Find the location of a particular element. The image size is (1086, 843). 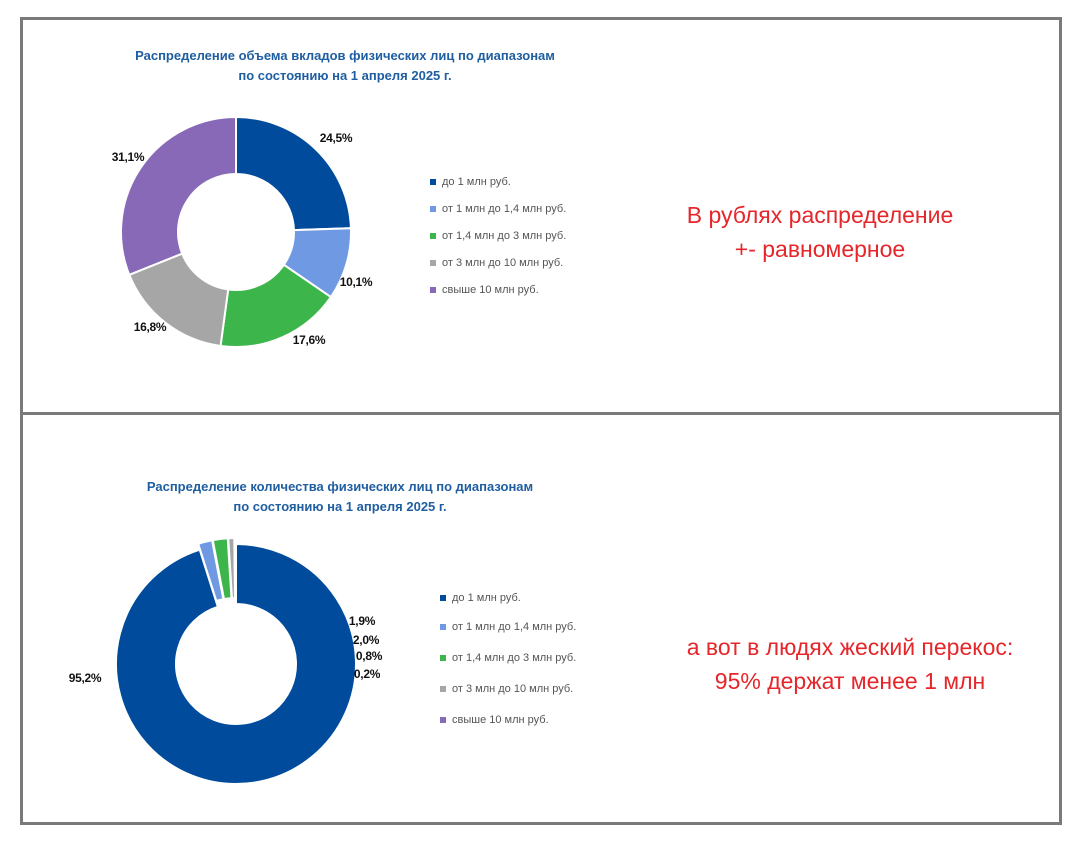

annotation-top: В рублях распределение +- равномерное is located at coordinates (820, 232).